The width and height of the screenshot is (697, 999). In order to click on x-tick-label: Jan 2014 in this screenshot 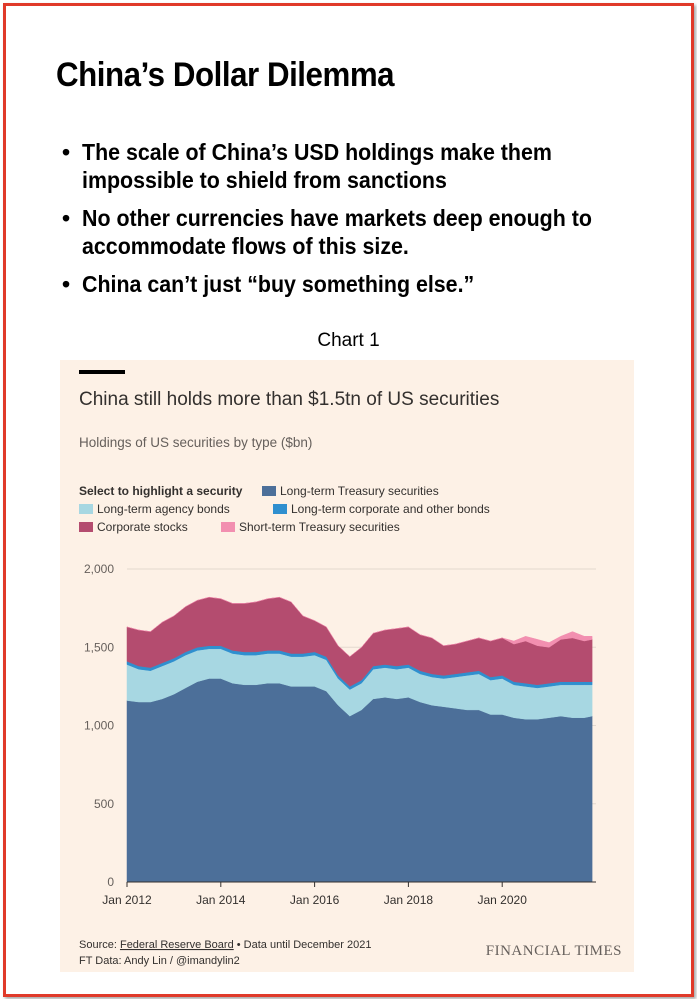, I will do `click(221, 900)`.